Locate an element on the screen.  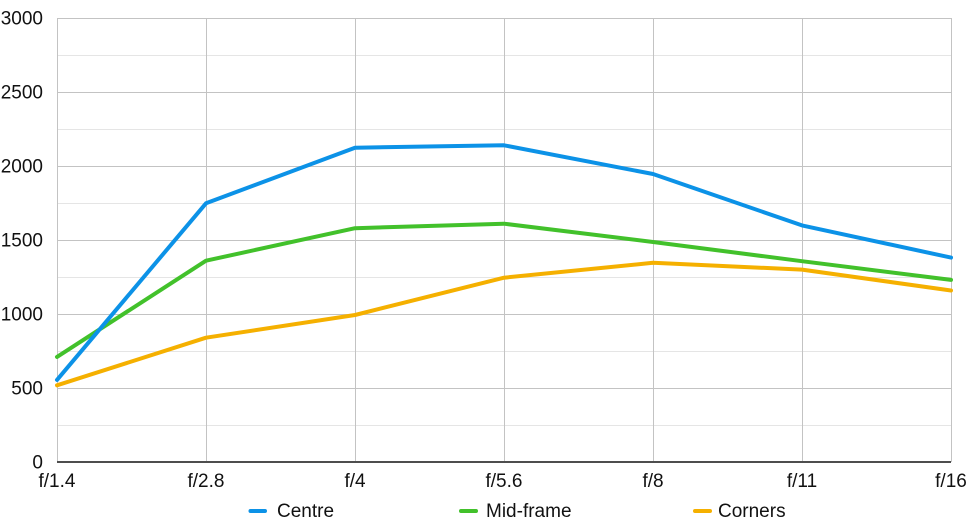
svg-text: 1000 is located at coordinates (22, 315).